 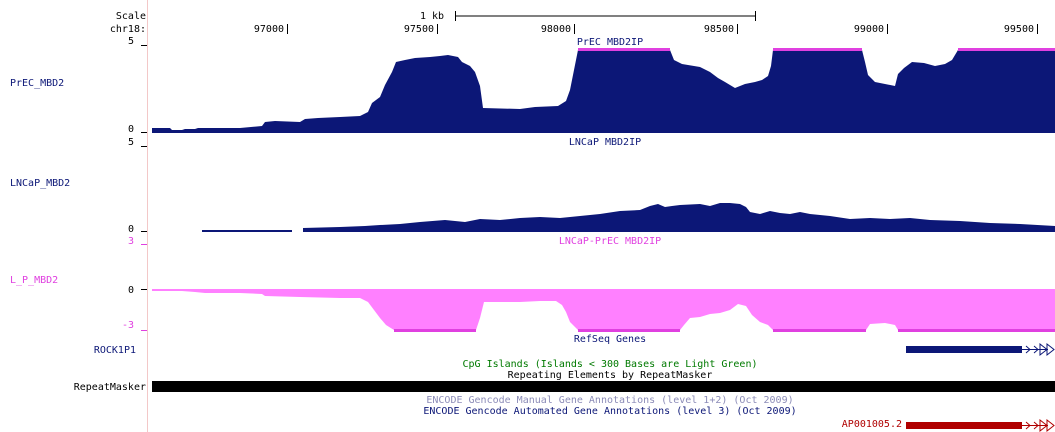 What do you see at coordinates (432, 16) in the screenshot?
I see `scale-bar-label: 1 kb` at bounding box center [432, 16].